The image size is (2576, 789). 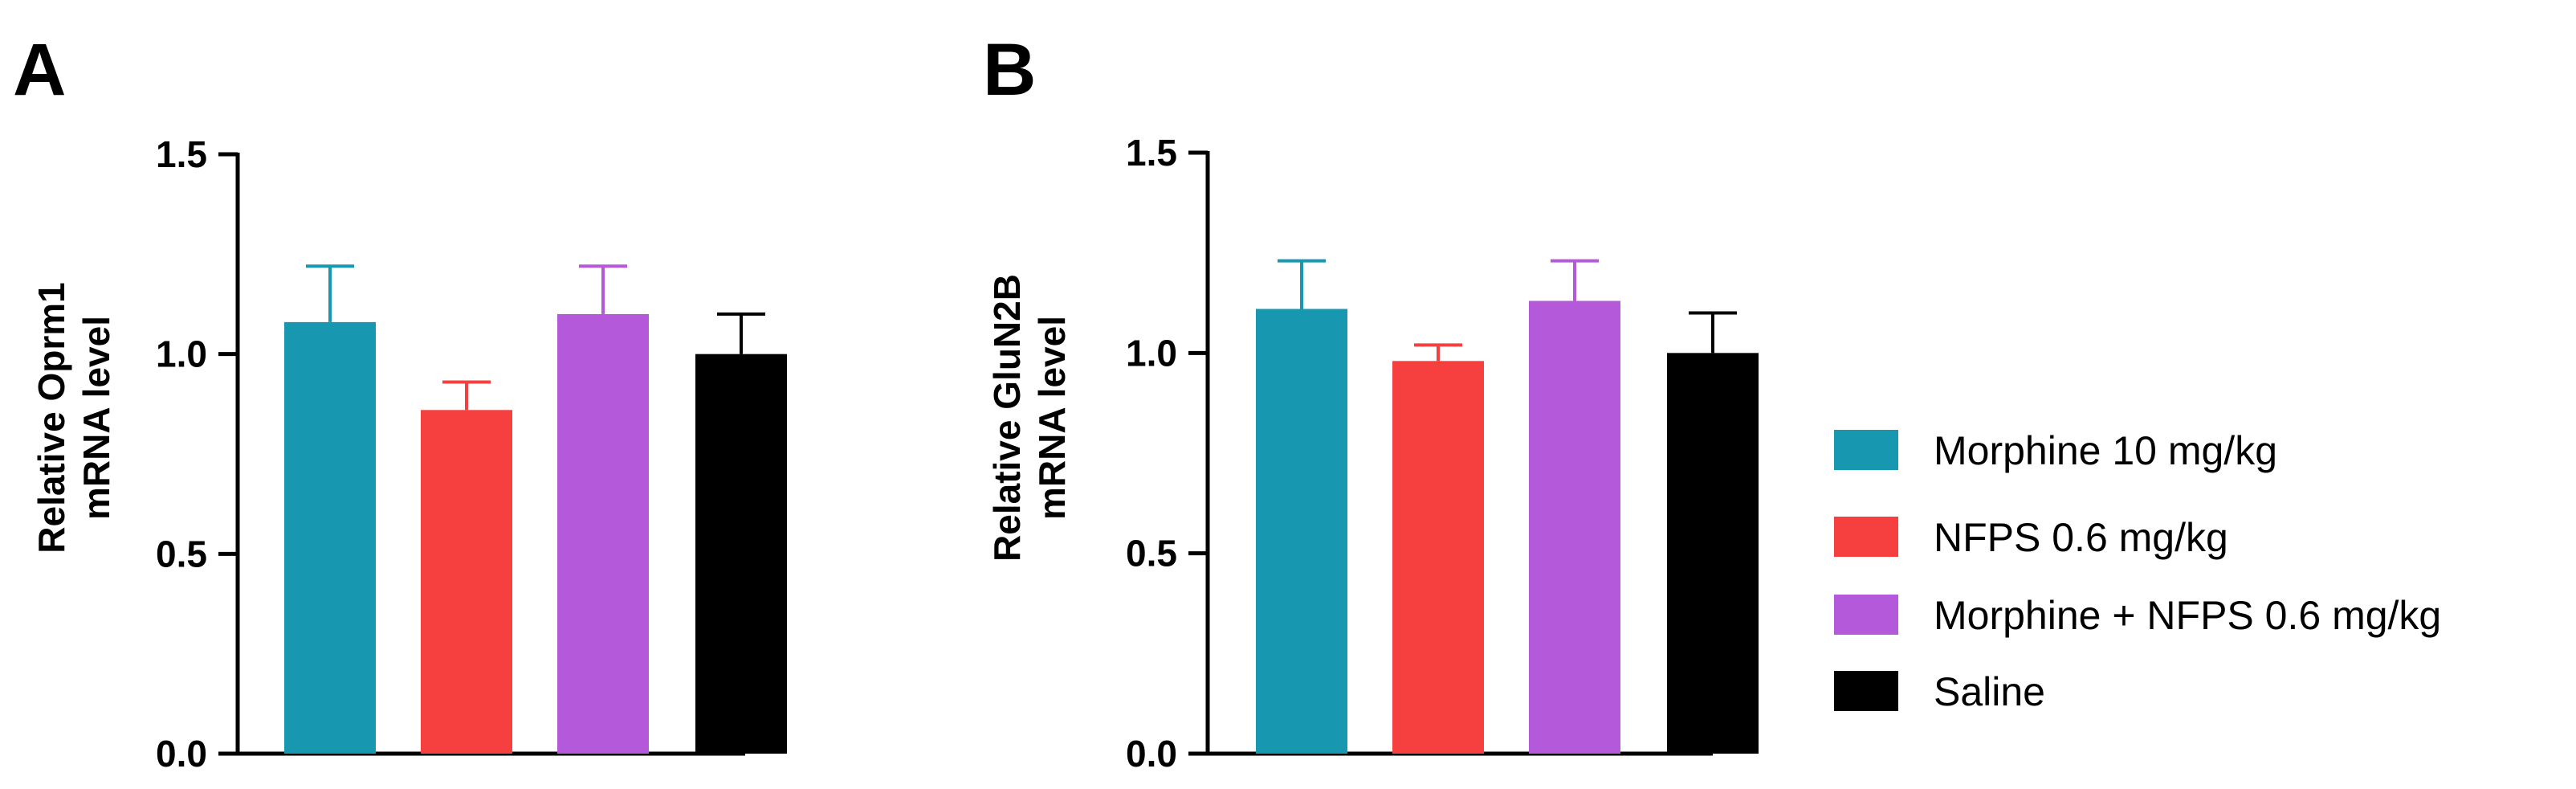 I want to click on legend-label-morphine: Morphine 10 mg/kg, so click(x=2105, y=450).